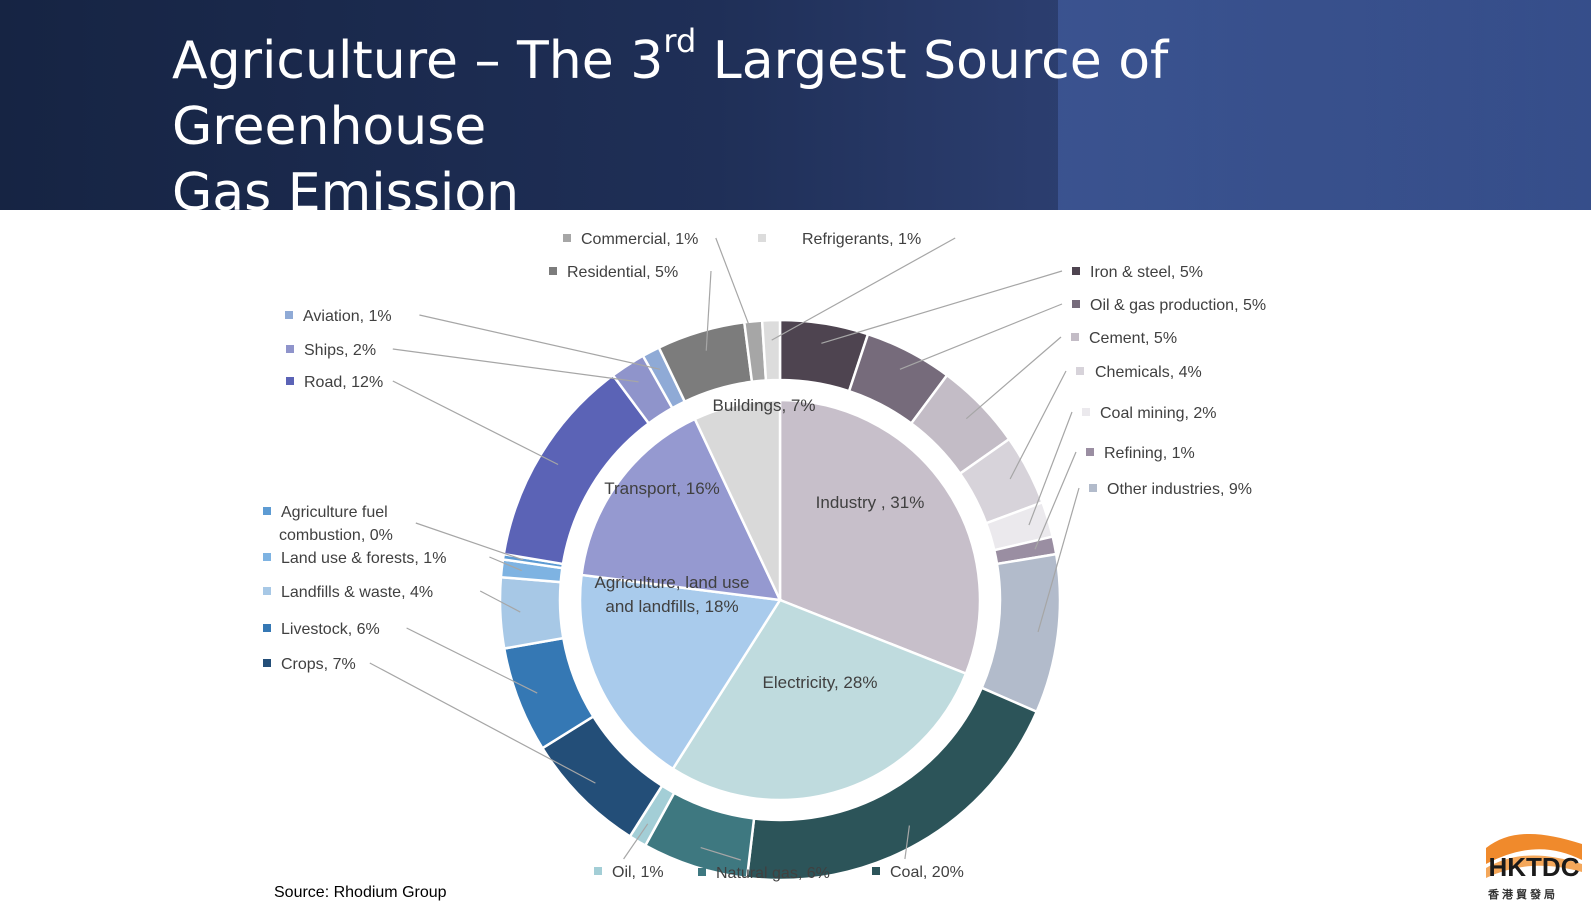 The width and height of the screenshot is (1591, 907). What do you see at coordinates (861, 239) in the screenshot?
I see `outer-label-refrigerants: Refrigerants, 1%` at bounding box center [861, 239].